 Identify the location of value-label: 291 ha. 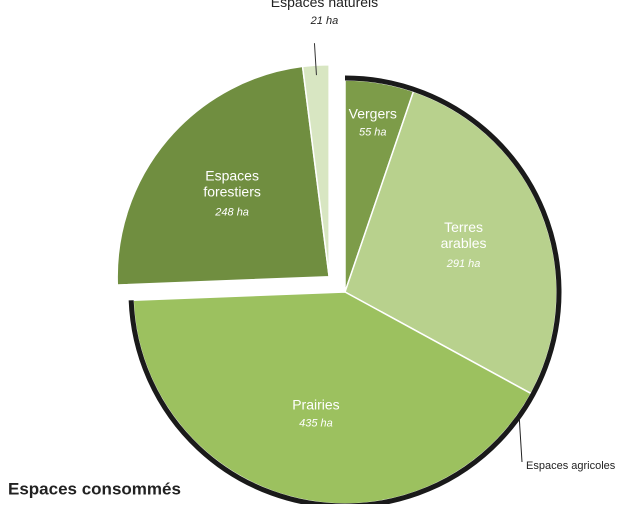
(463, 264).